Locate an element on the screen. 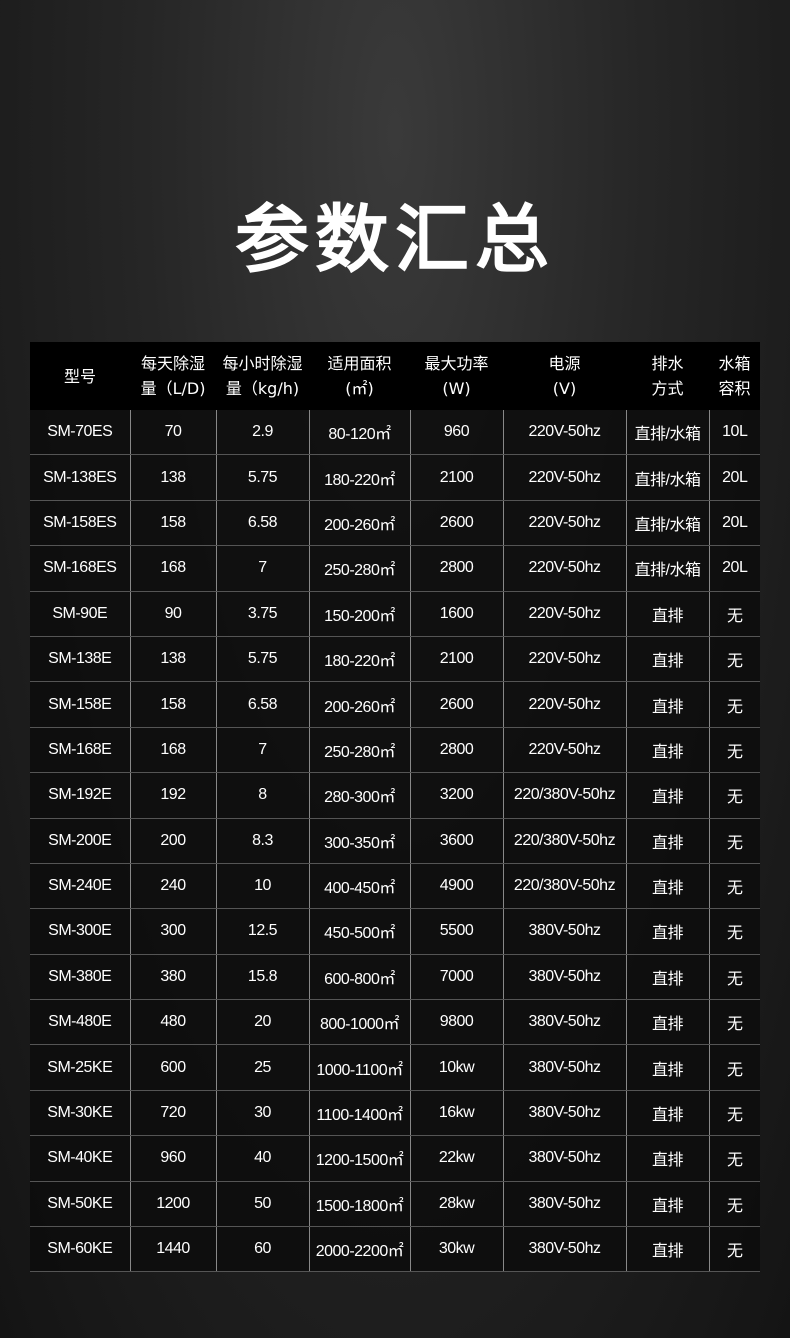  table-cell: 70 is located at coordinates (172, 433).